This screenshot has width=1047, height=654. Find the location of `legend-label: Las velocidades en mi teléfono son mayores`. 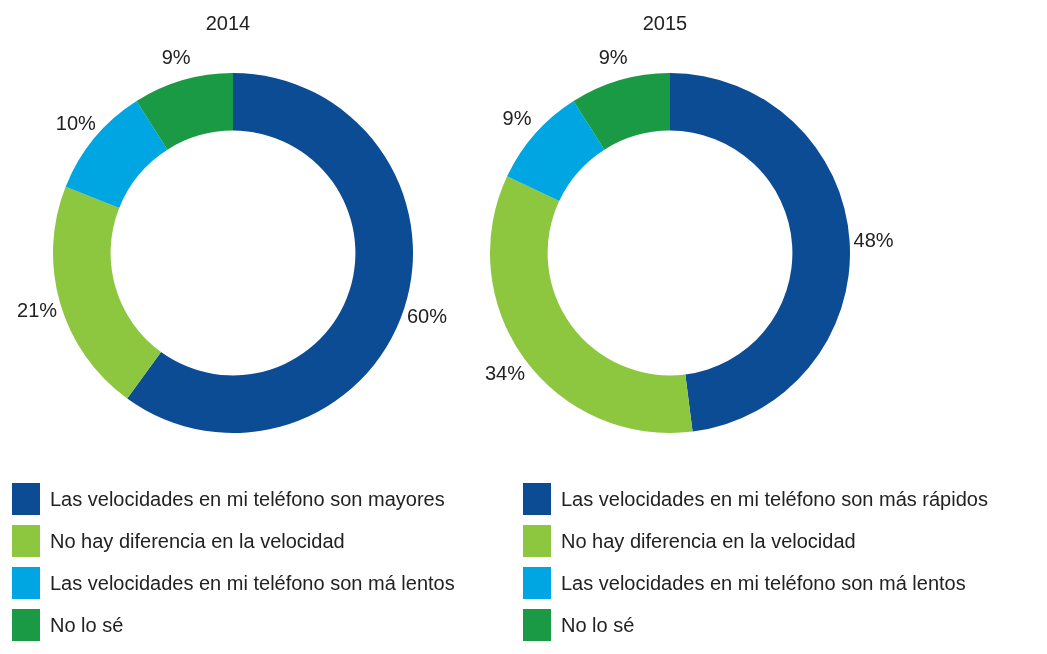

legend-label: Las velocidades en mi teléfono son mayores is located at coordinates (247, 499).